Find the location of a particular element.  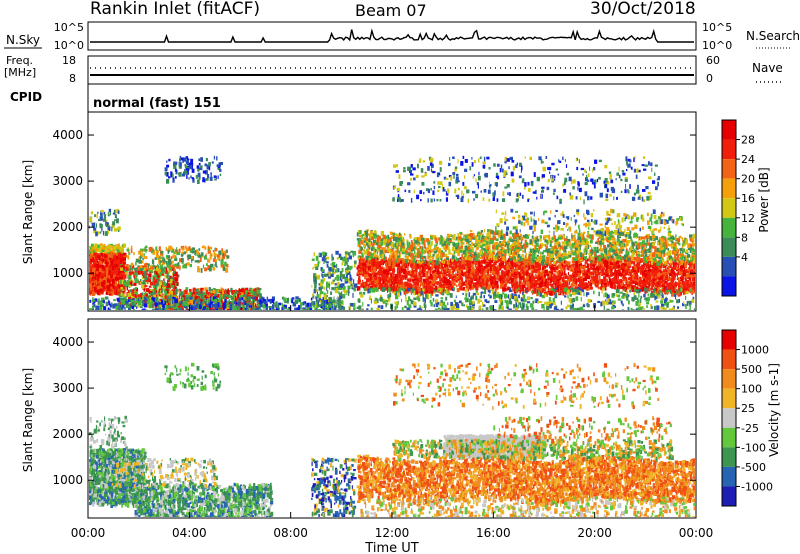

freq-tick-top: 18 is located at coordinates (69, 60).